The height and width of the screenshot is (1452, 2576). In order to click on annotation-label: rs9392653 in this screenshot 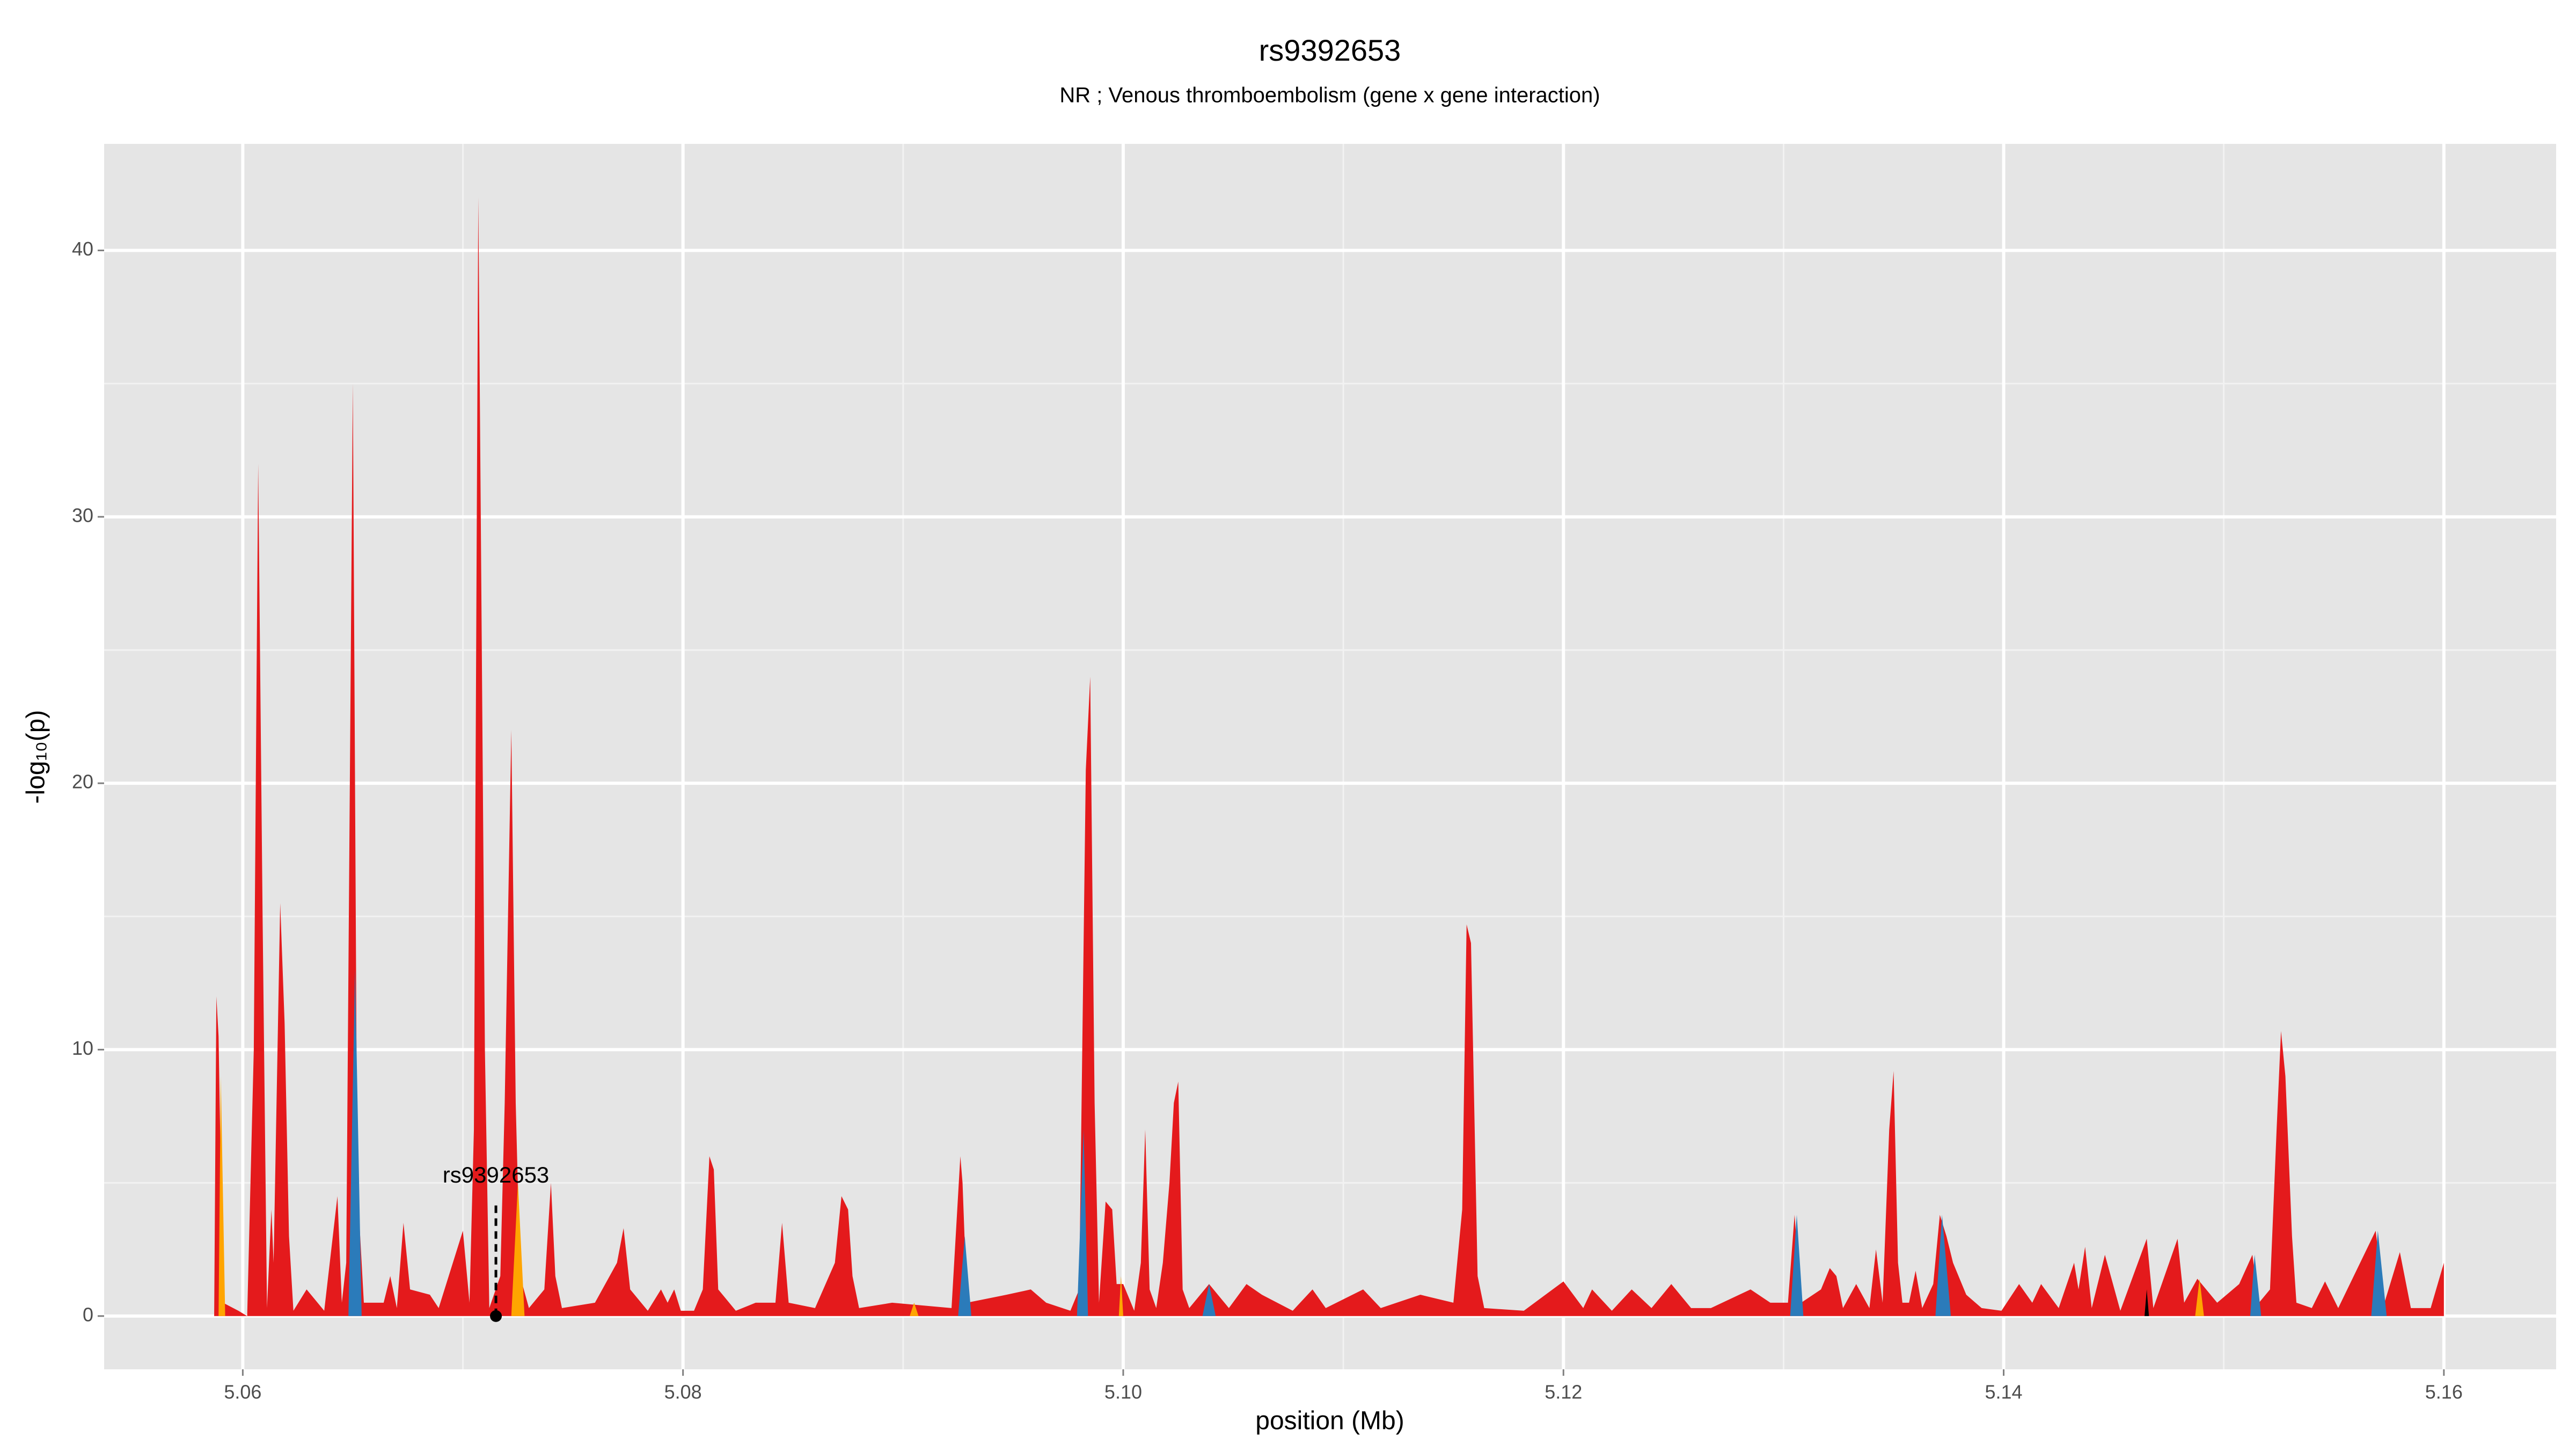, I will do `click(496, 1174)`.